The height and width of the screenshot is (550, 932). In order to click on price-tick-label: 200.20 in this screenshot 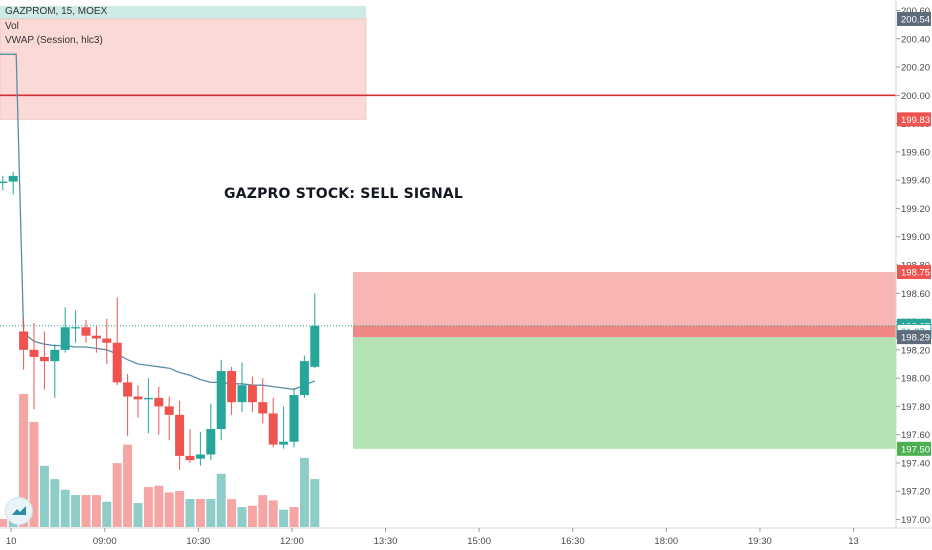, I will do `click(915, 68)`.